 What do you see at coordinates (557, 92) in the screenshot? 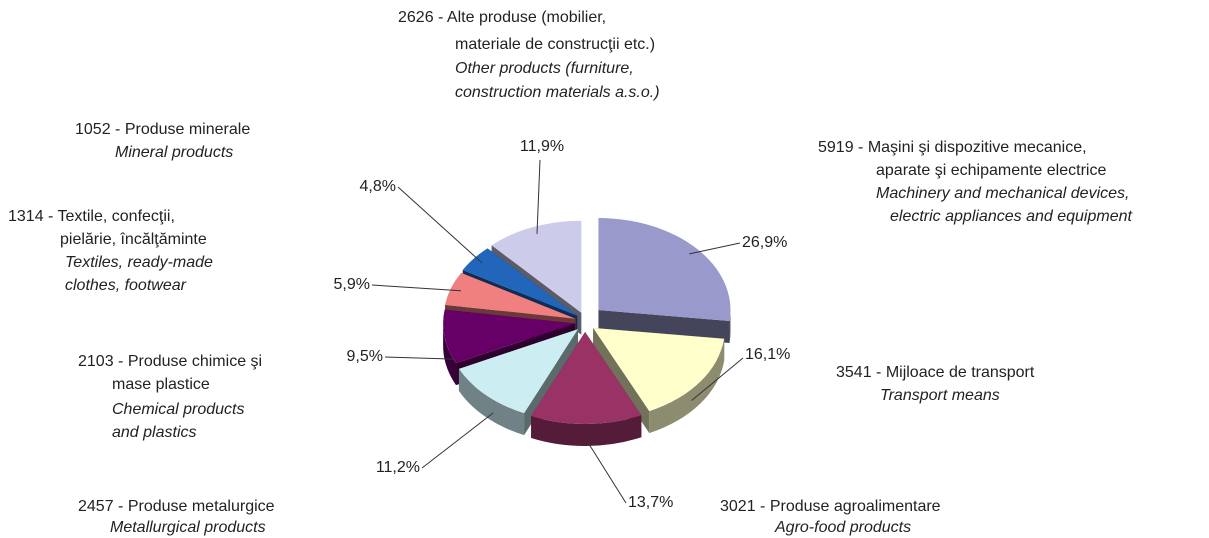
I see `category-label-en: construction materials a.s.o.)` at bounding box center [557, 92].